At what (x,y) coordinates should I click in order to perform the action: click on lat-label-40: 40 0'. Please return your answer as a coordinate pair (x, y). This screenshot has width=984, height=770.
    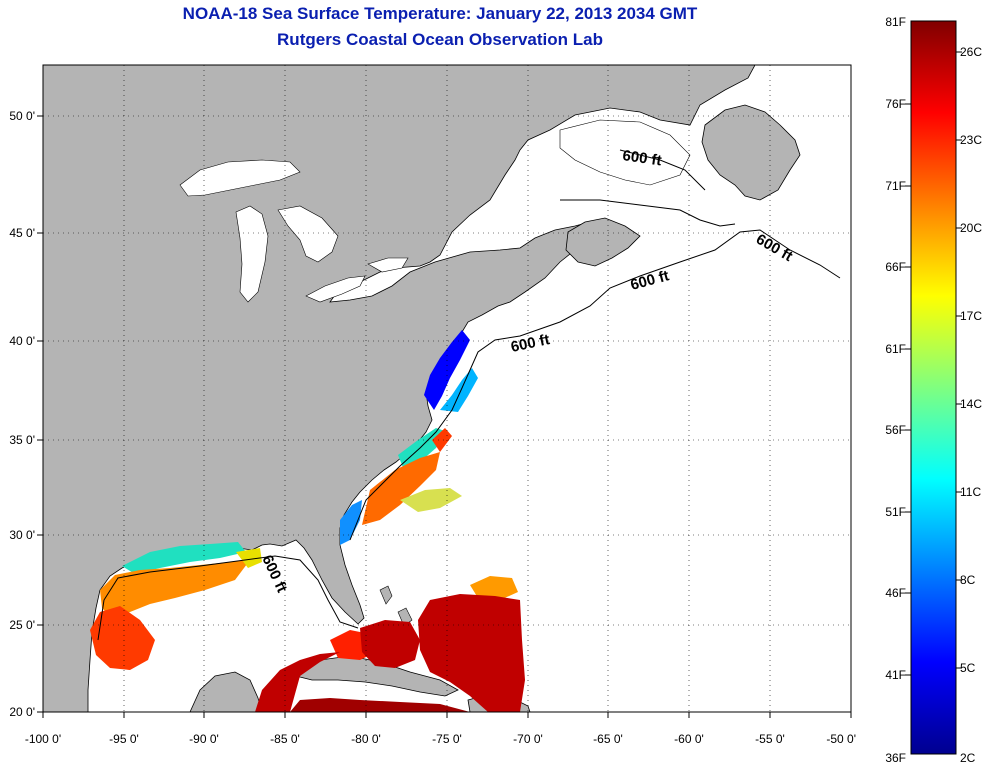
    Looking at the image, I should click on (22, 341).